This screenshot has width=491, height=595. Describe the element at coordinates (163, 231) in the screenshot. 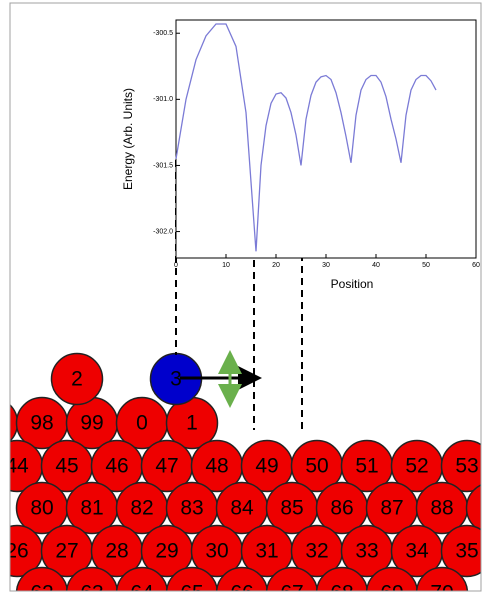

I see `y-tick-label: -302.0` at that location.